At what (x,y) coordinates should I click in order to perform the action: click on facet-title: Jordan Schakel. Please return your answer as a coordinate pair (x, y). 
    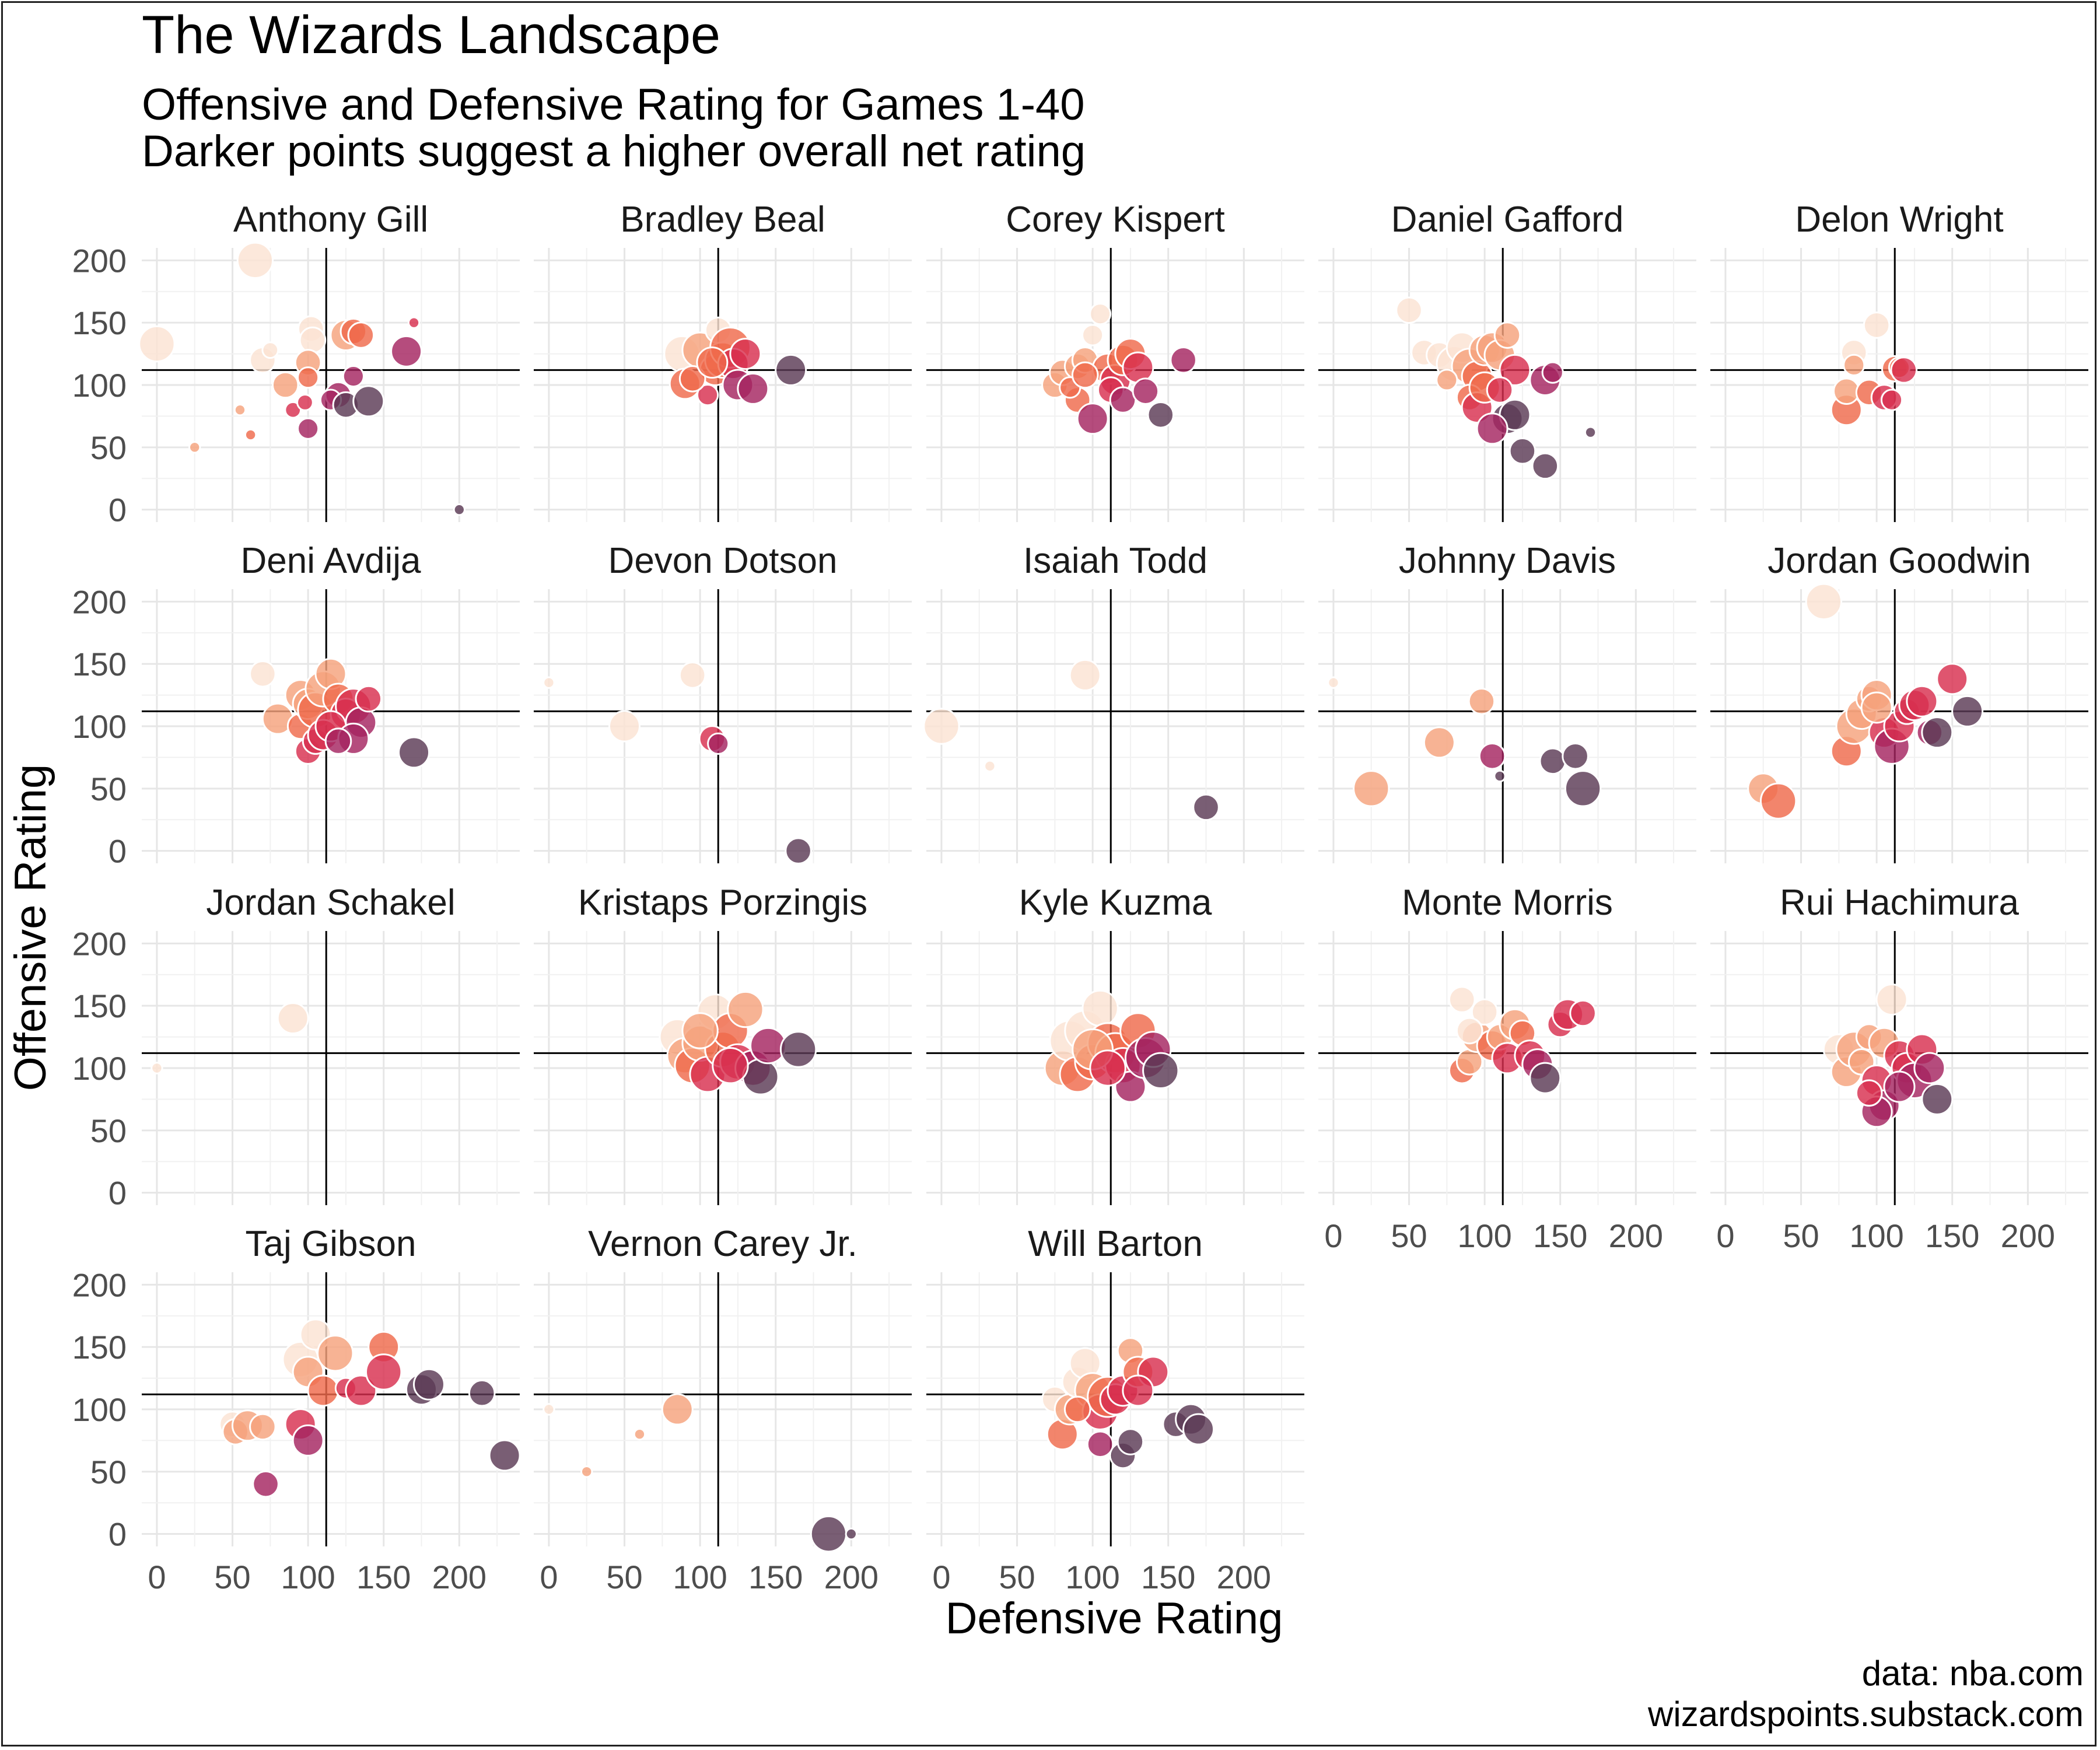
    Looking at the image, I should click on (330, 903).